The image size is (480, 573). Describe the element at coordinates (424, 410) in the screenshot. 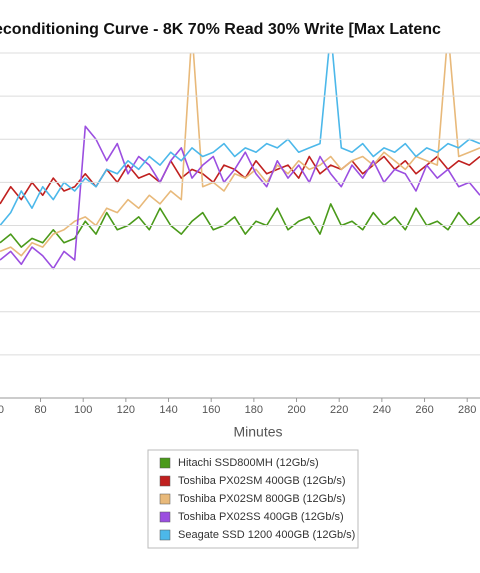

I see `x-tick-label: 260` at that location.